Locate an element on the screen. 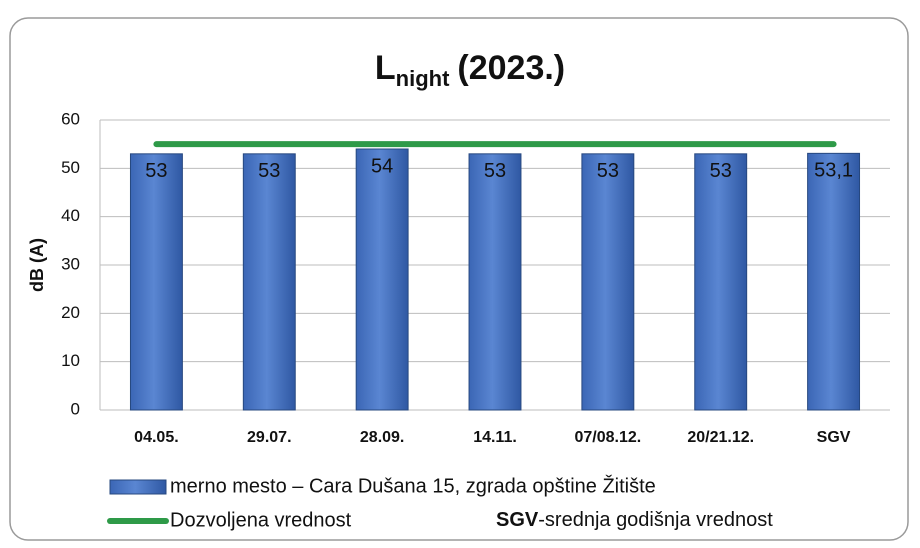  legend-note-abbr: SGV is located at coordinates (517, 520).